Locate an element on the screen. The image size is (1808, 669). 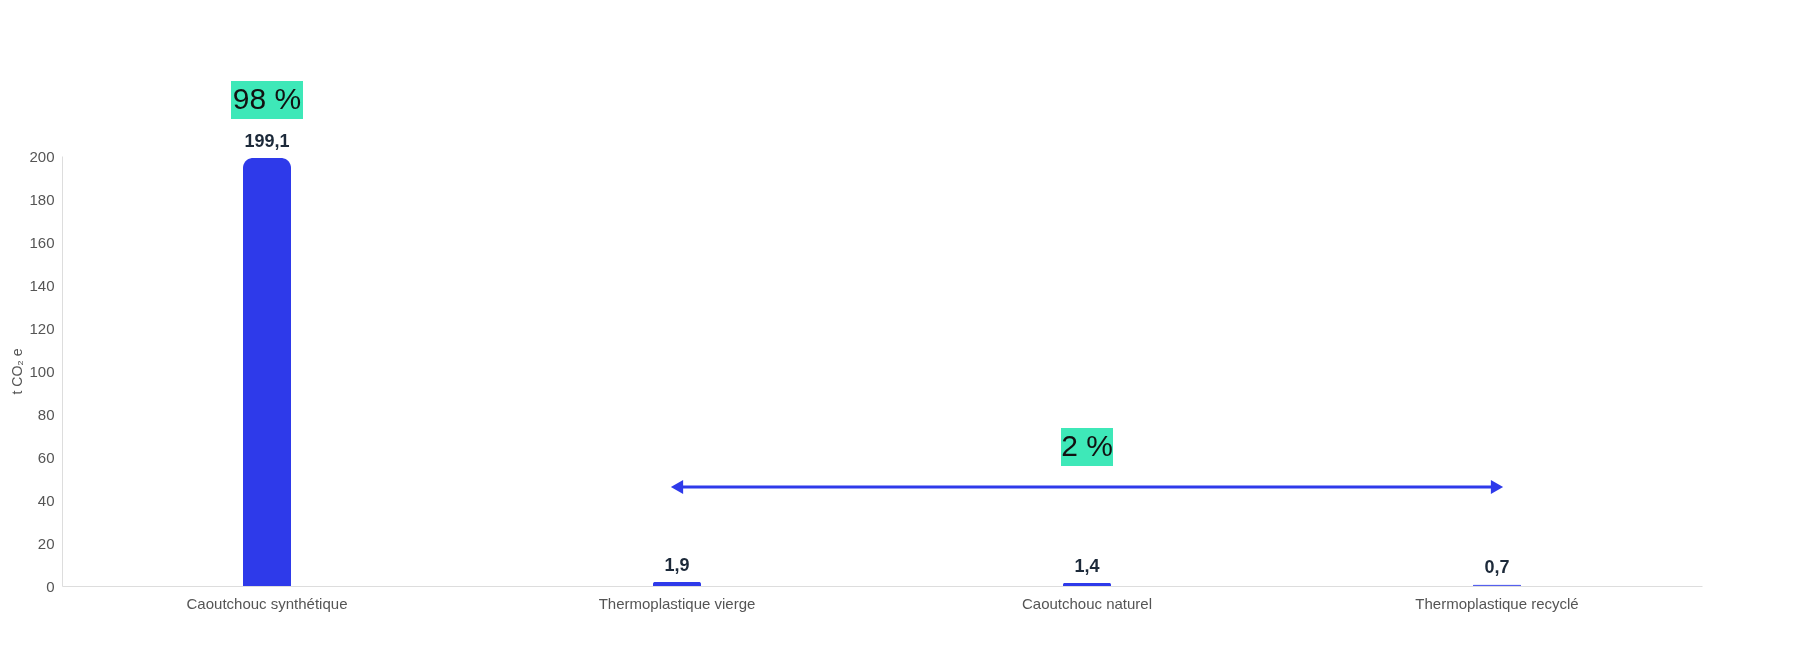
y-tick-label: 60 is located at coordinates (46, 457).